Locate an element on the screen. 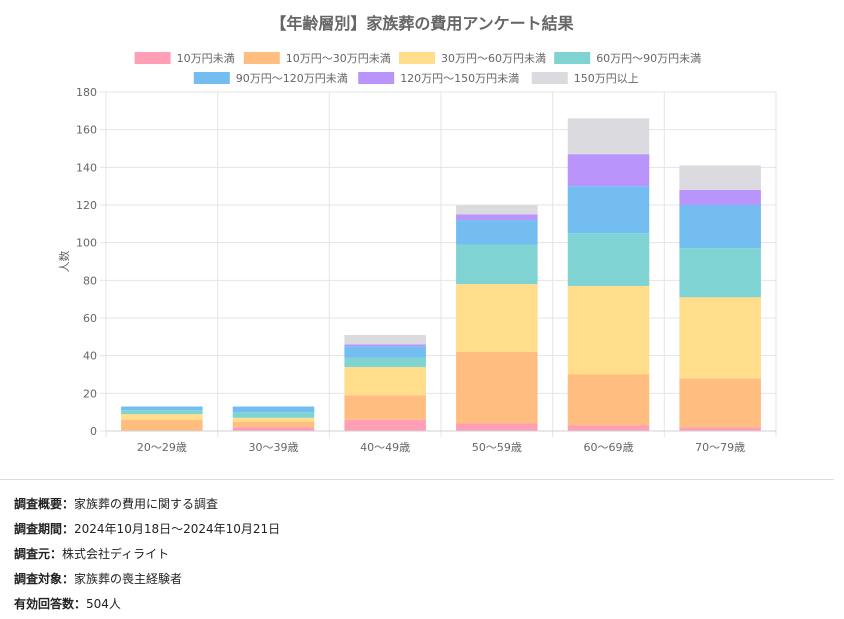  survey-overview-value: 家族葬の費用に関する調査 is located at coordinates (146, 504).